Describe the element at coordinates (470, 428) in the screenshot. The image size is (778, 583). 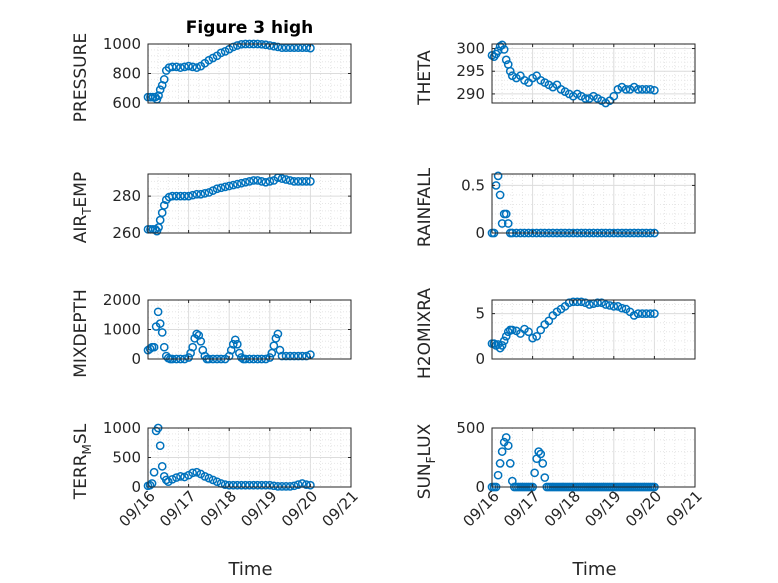
I see `y-tick-label: 500` at that location.